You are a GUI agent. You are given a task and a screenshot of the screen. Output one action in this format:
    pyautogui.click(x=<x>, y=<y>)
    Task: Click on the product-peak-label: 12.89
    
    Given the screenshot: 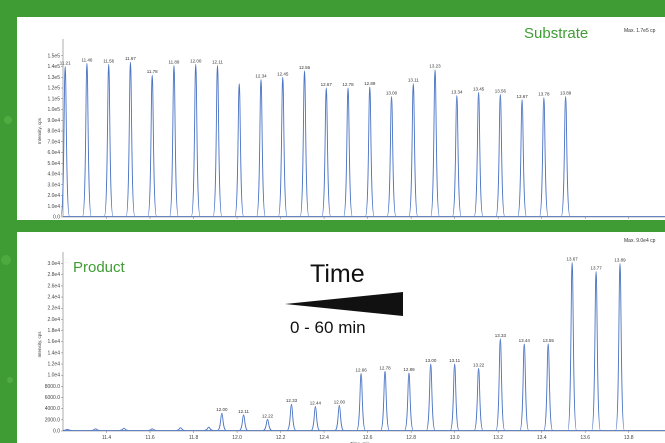 What is the action you would take?
    pyautogui.click(x=409, y=369)
    